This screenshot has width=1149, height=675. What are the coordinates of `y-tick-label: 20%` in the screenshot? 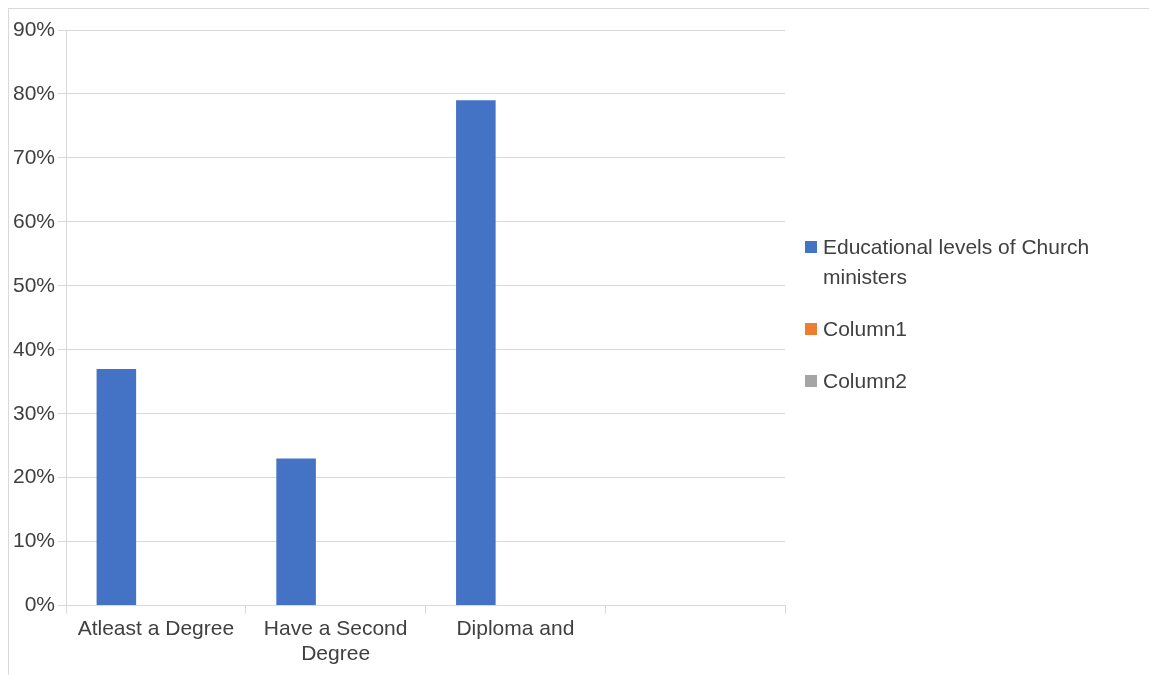 It's located at (34, 476).